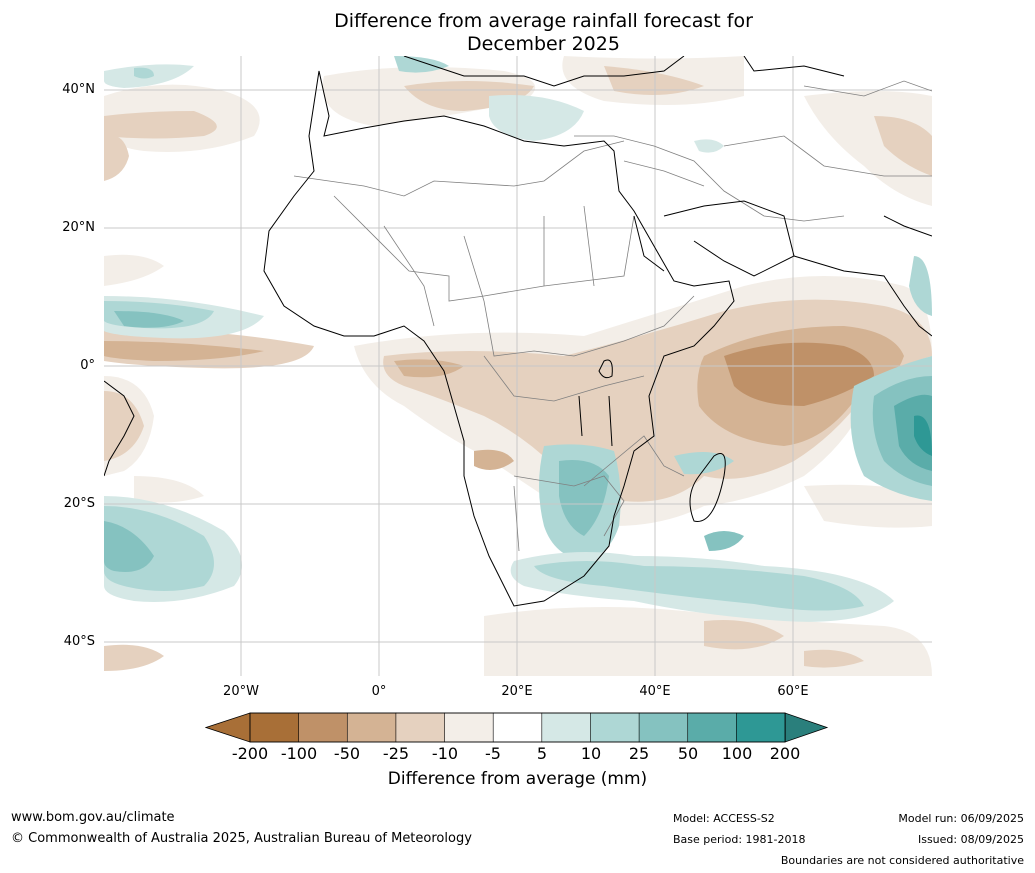 The height and width of the screenshot is (873, 1035). I want to click on colorbar-tick: -10, so click(445, 753).